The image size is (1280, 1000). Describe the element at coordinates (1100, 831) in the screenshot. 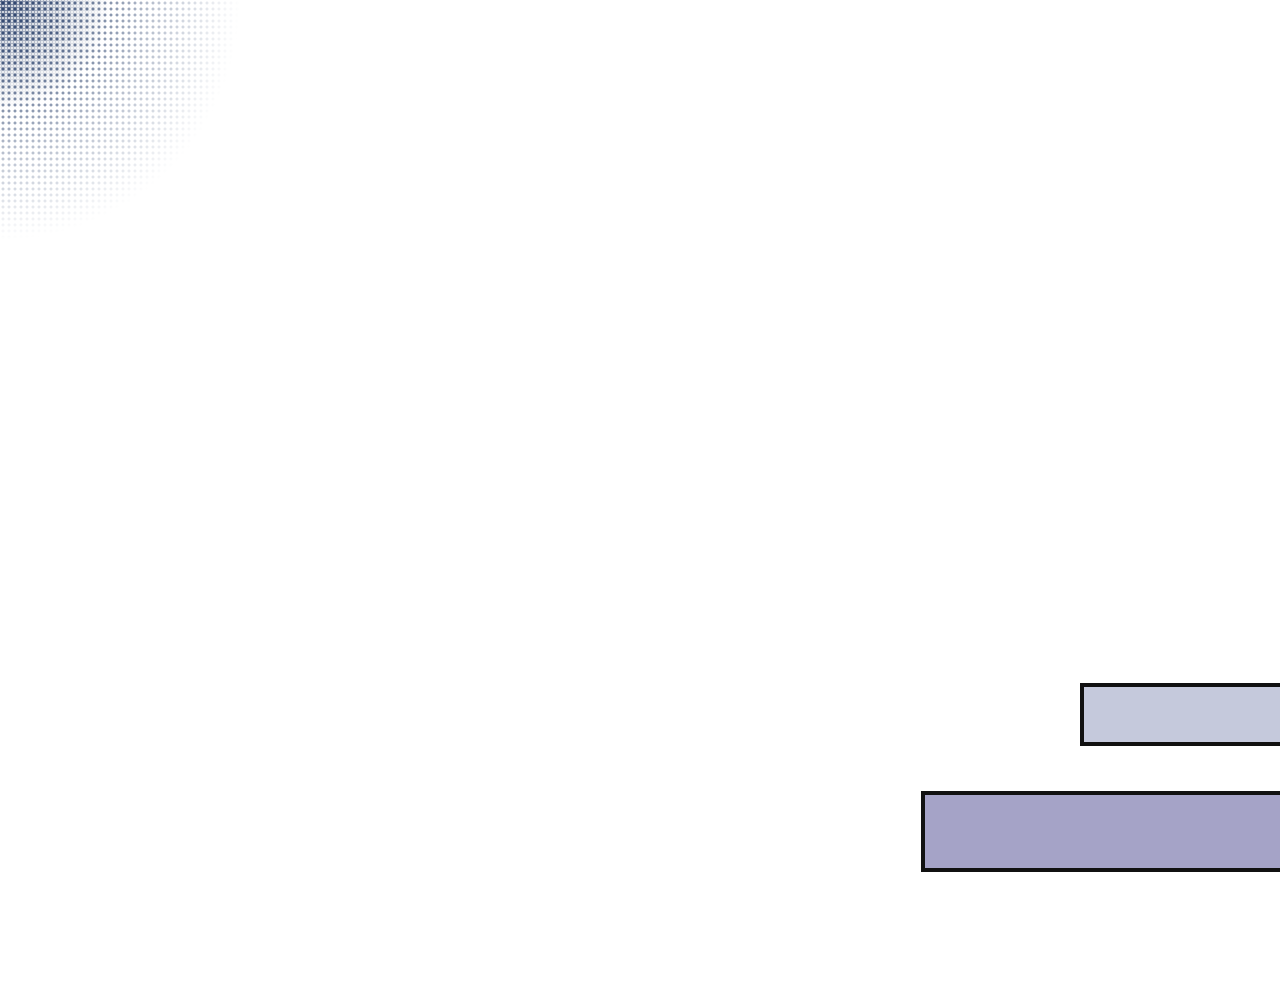

I see `lavender-bar` at that location.